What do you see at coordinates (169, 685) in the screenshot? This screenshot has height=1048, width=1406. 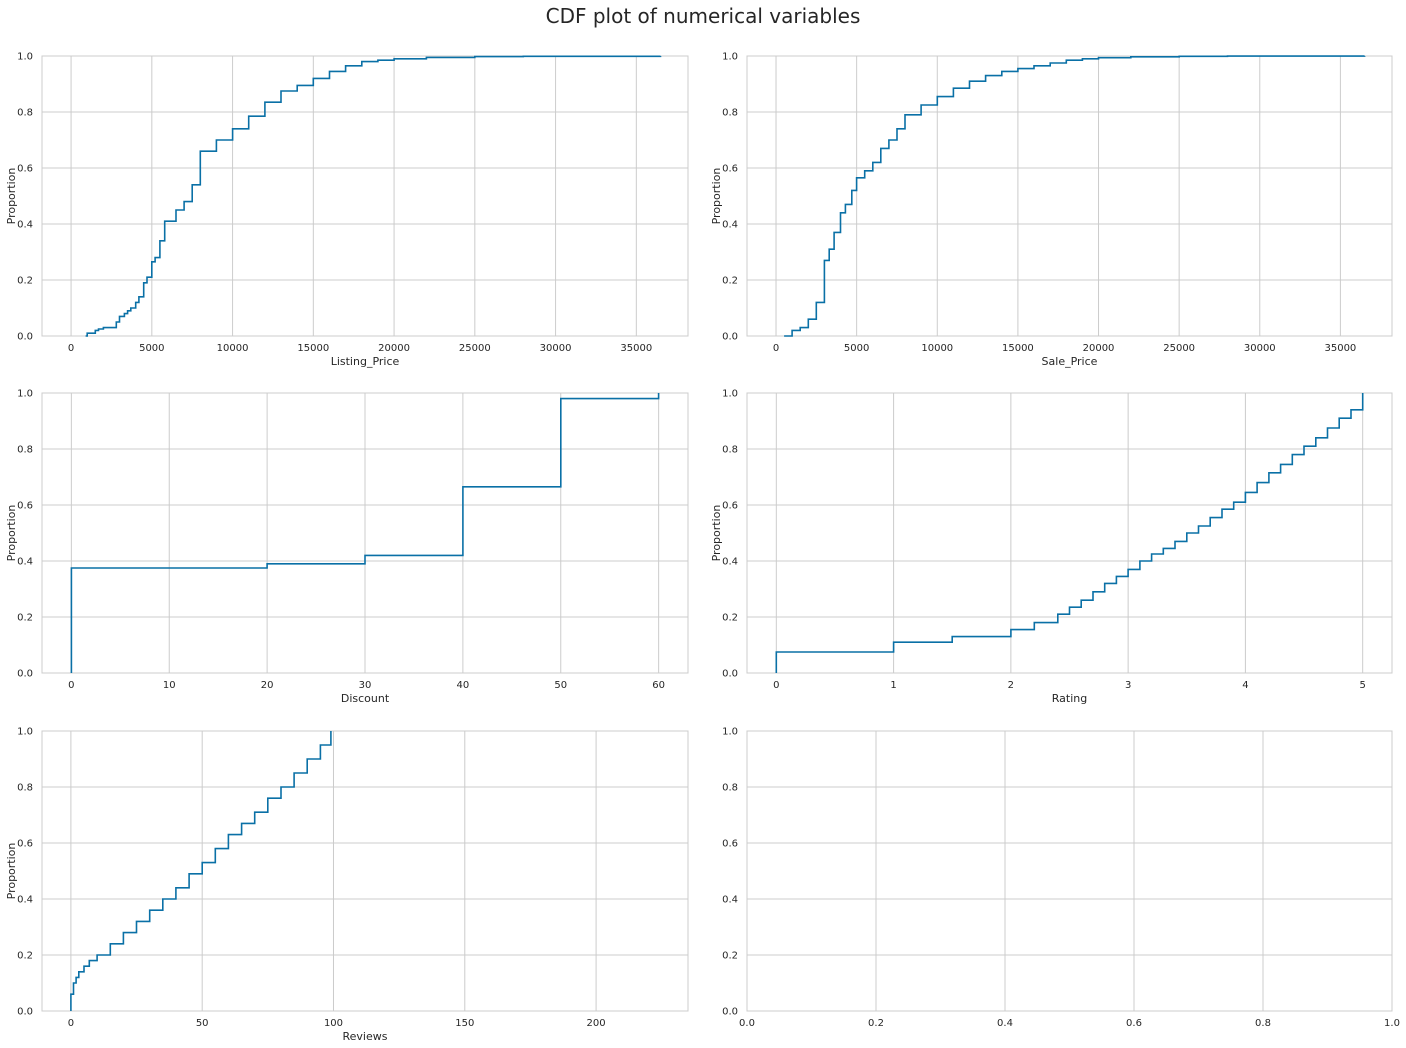 I see `x-tick-label: 10` at bounding box center [169, 685].